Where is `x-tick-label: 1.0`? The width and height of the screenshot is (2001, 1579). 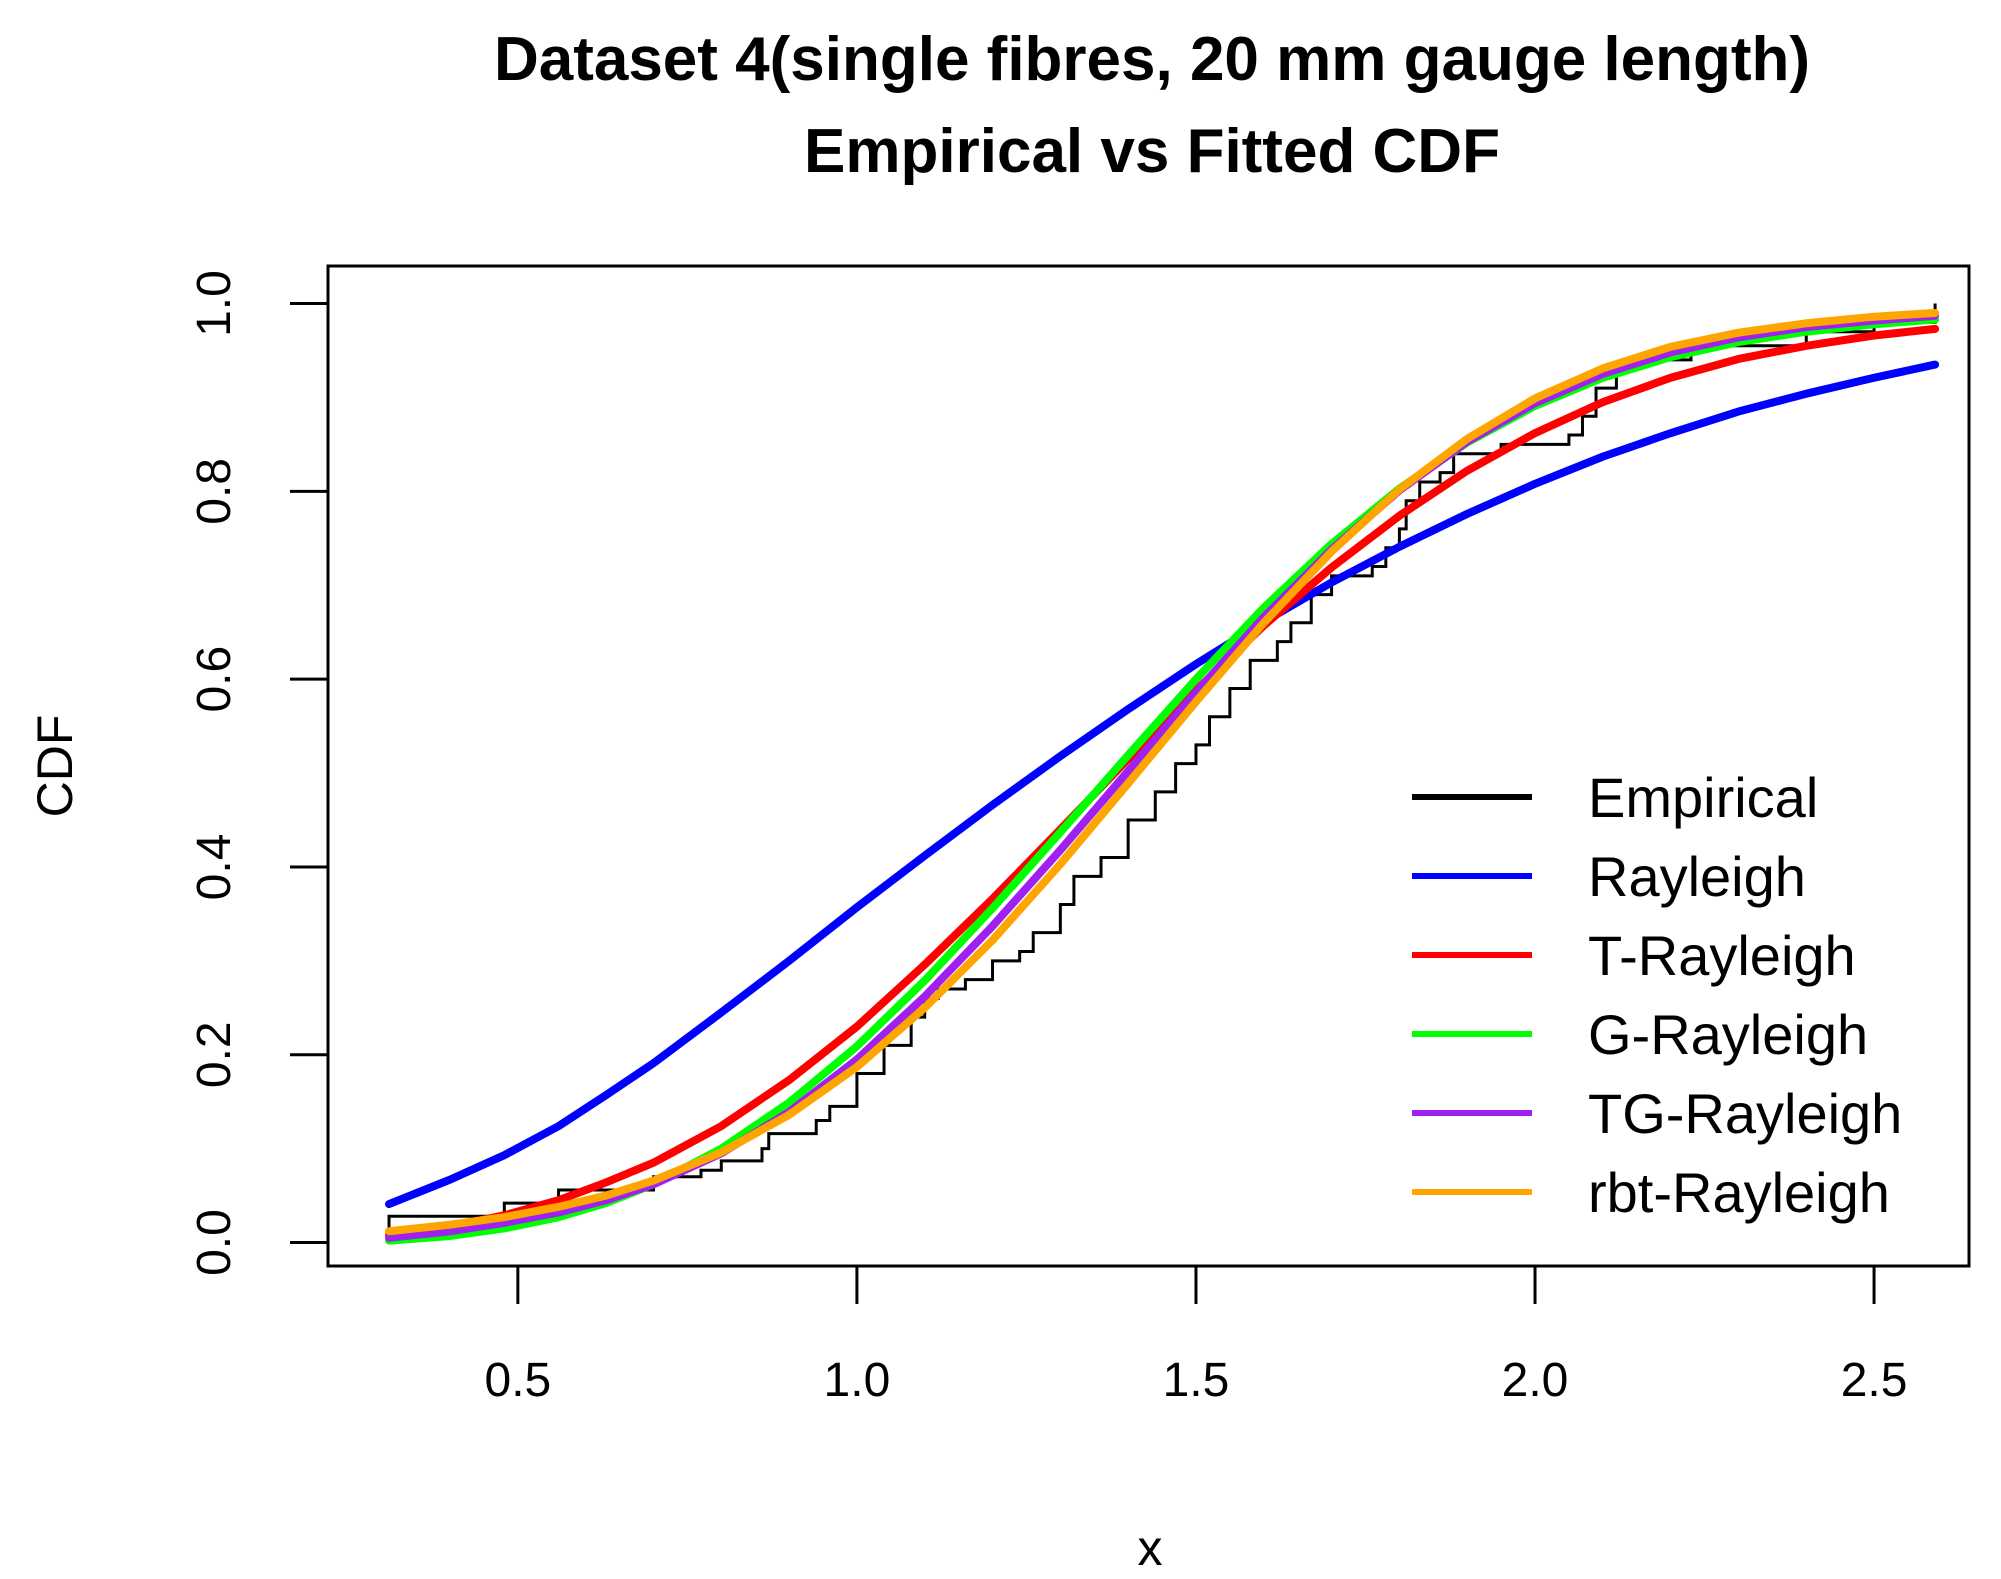
x-tick-label: 1.0 is located at coordinates (857, 1380).